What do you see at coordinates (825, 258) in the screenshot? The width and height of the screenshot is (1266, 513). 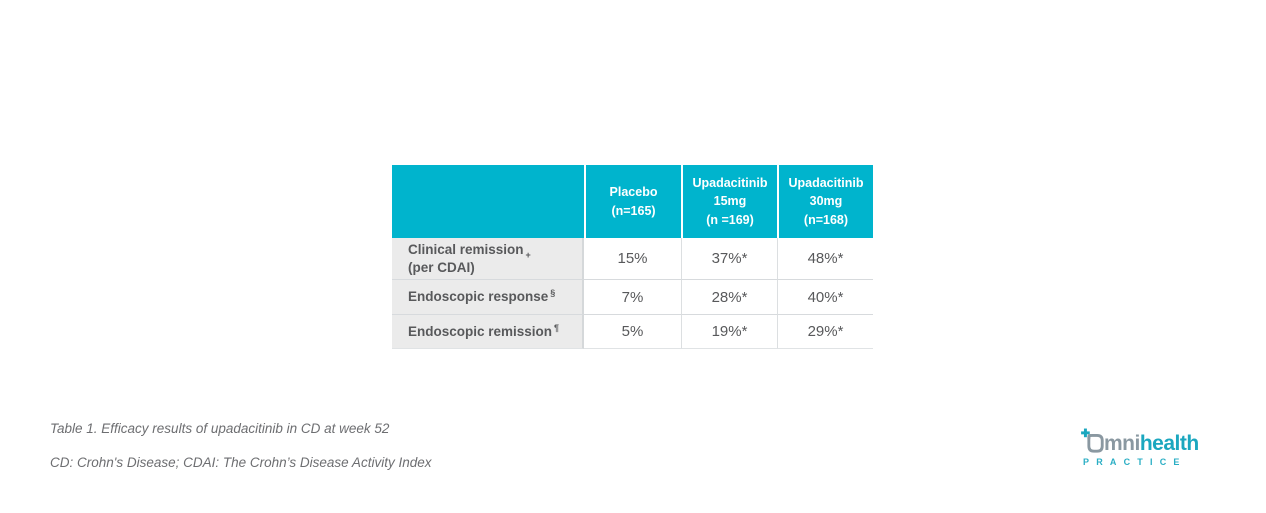 I see `cell-clinical-remission-30mg: 48%*` at bounding box center [825, 258].